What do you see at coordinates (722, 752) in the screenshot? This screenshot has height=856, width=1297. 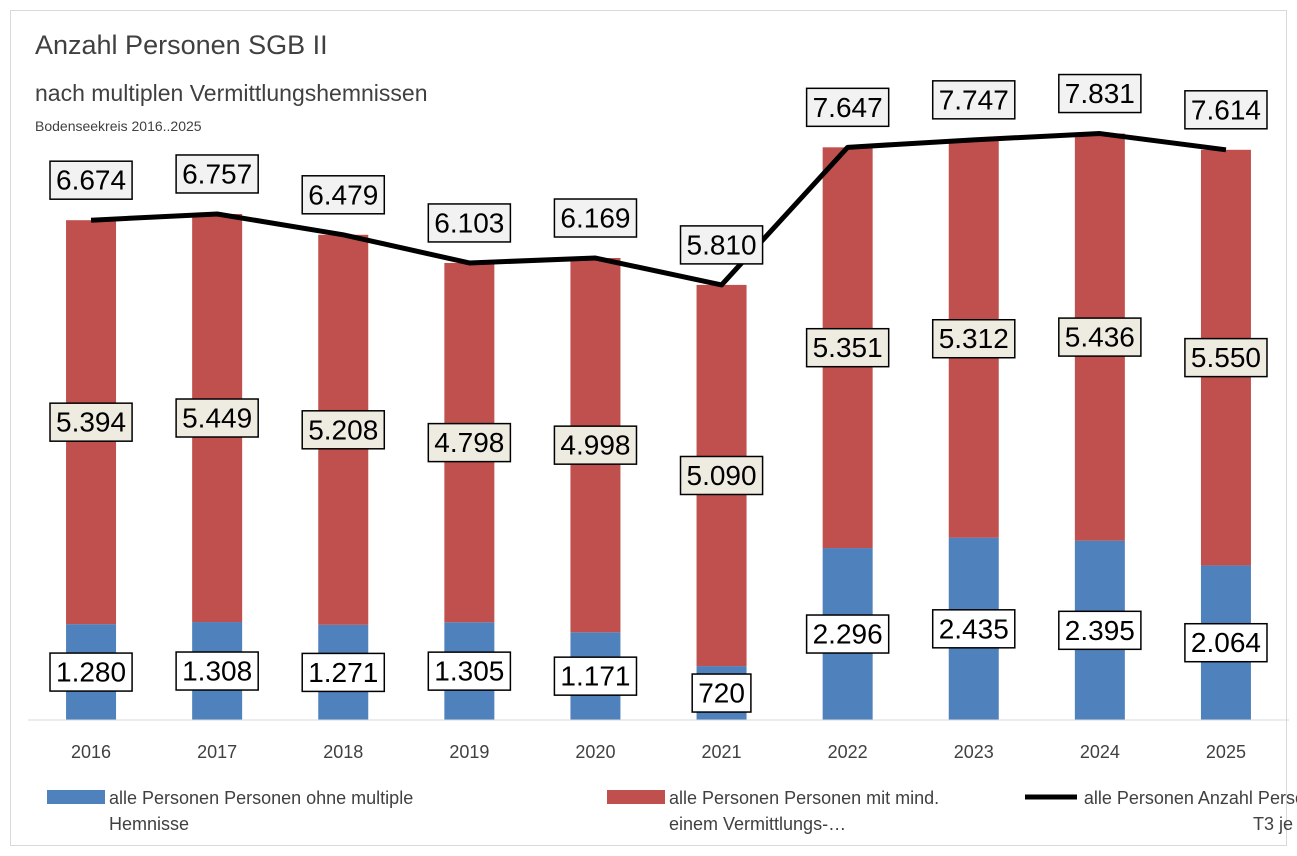 I see `x-tick-label: 2021` at bounding box center [722, 752].